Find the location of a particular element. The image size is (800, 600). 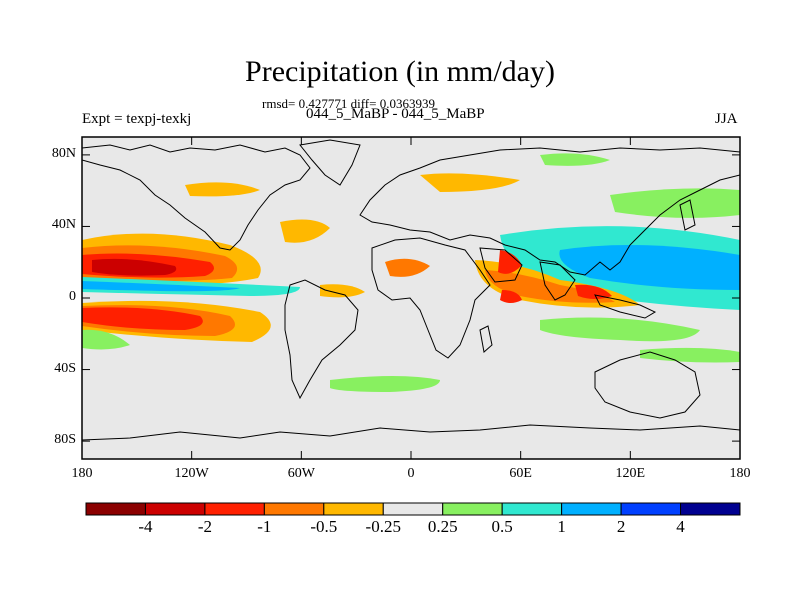

south-indian-wet-band is located at coordinates (620, 329).